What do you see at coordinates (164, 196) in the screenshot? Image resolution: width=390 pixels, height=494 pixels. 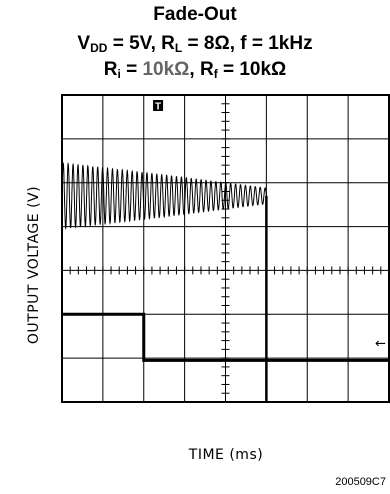 I see `output-sine-trace` at bounding box center [164, 196].